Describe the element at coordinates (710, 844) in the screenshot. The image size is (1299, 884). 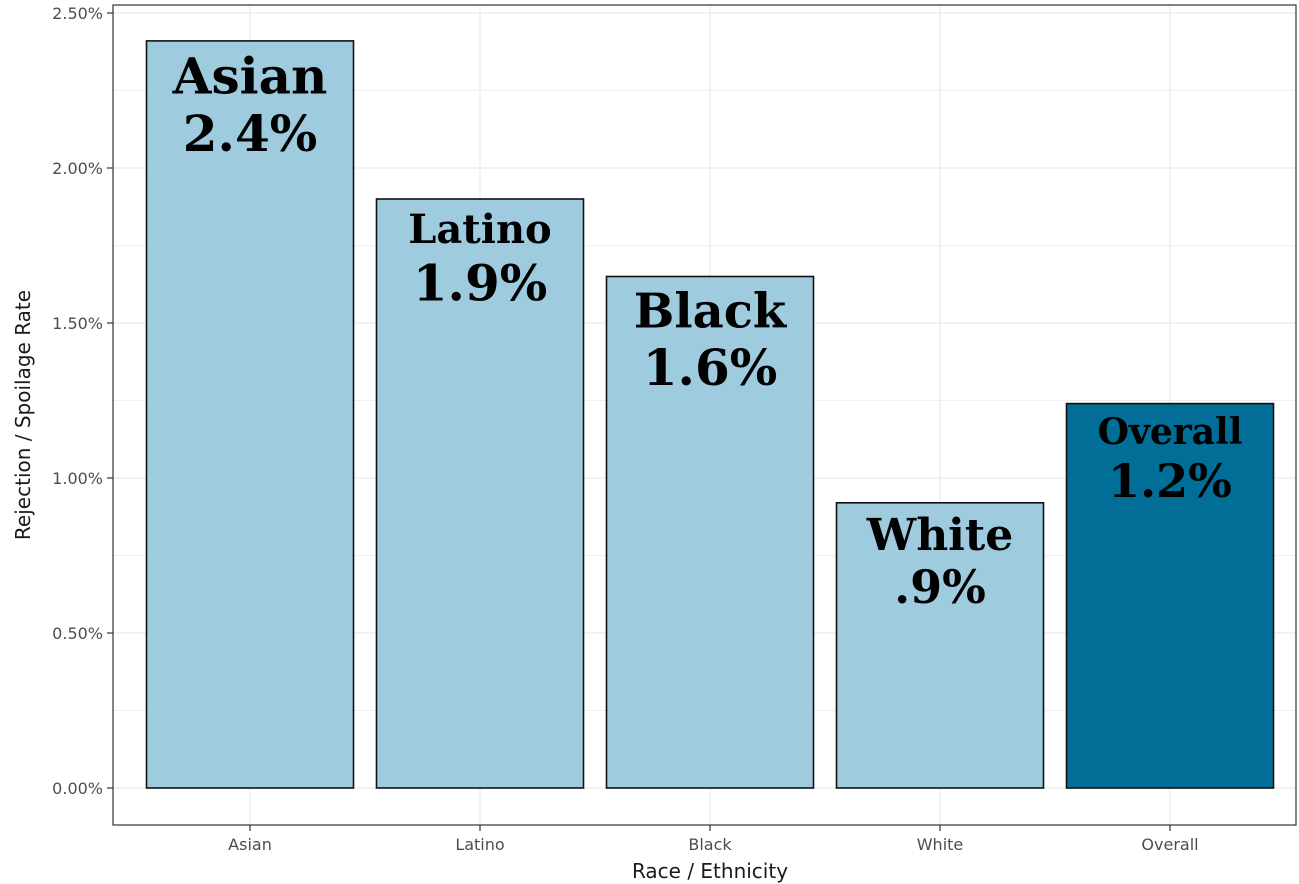
I see `x-tick-label: Black` at that location.